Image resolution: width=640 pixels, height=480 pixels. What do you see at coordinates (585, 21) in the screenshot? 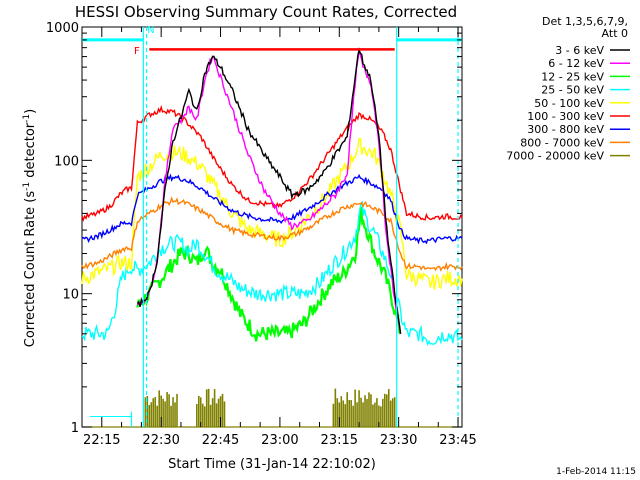
I see `legend-title-detectors: Det 1,3,5,6,7,9,` at bounding box center [585, 21].